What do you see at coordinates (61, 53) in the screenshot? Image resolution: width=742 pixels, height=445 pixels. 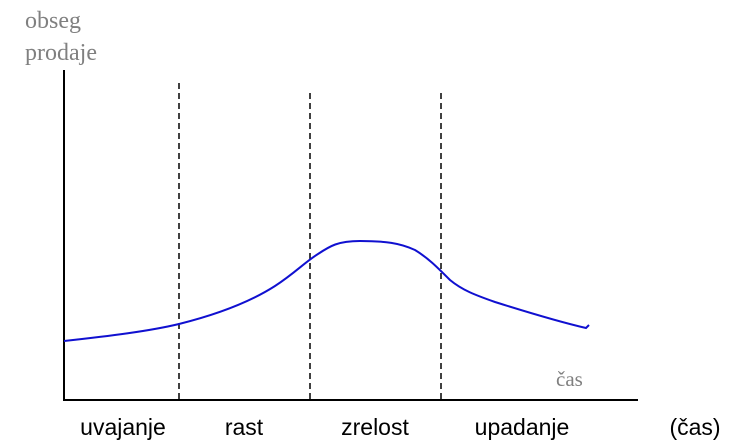 I see `y-axis-label: prodaje` at bounding box center [61, 53].